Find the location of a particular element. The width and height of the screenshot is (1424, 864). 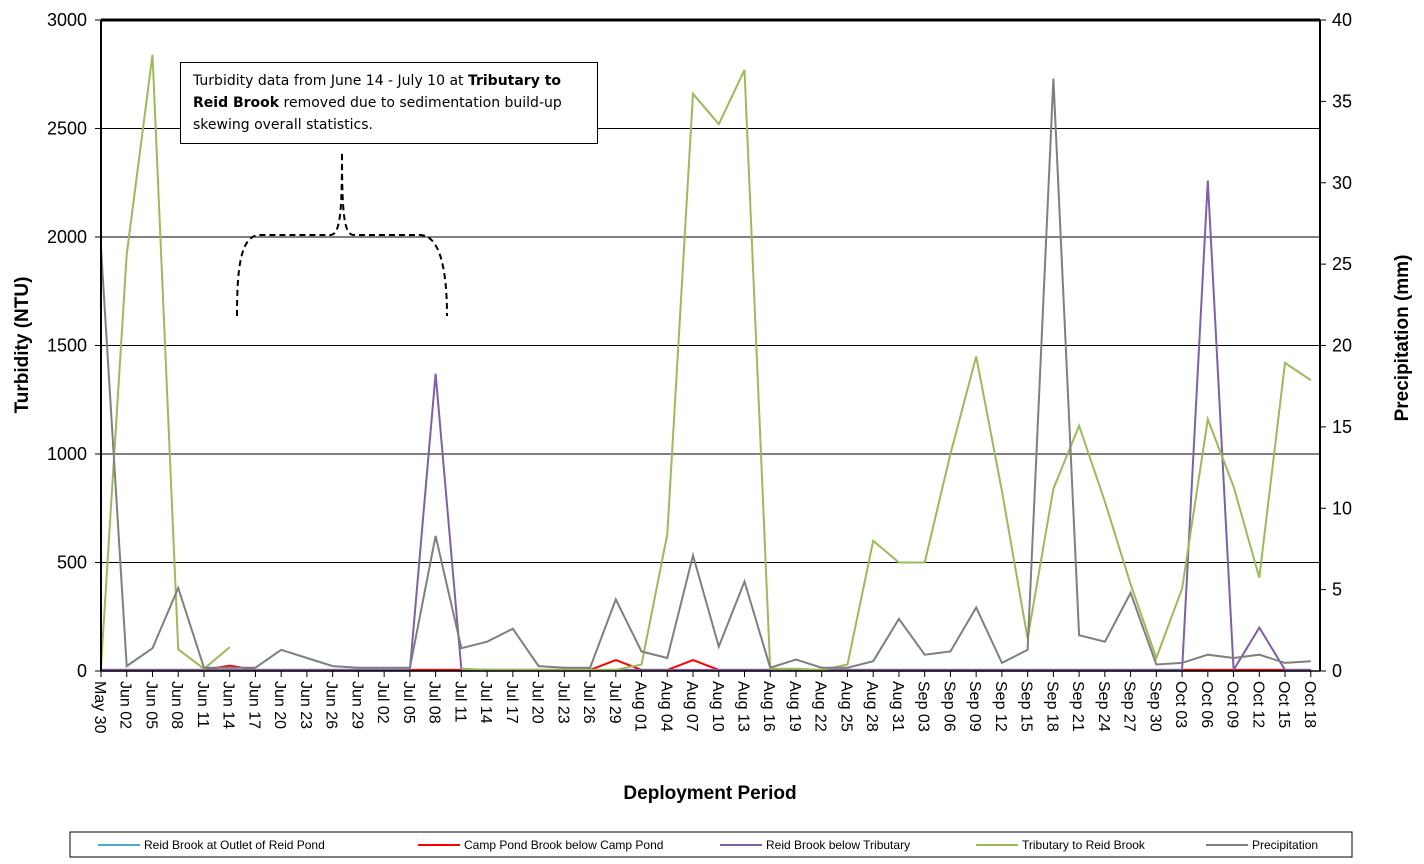

y2-tick-label: 30 is located at coordinates (1342, 183).